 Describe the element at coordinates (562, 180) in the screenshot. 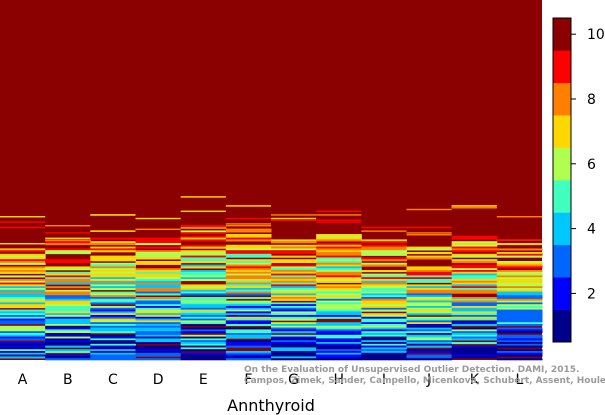

I see `colorbar-bands` at that location.